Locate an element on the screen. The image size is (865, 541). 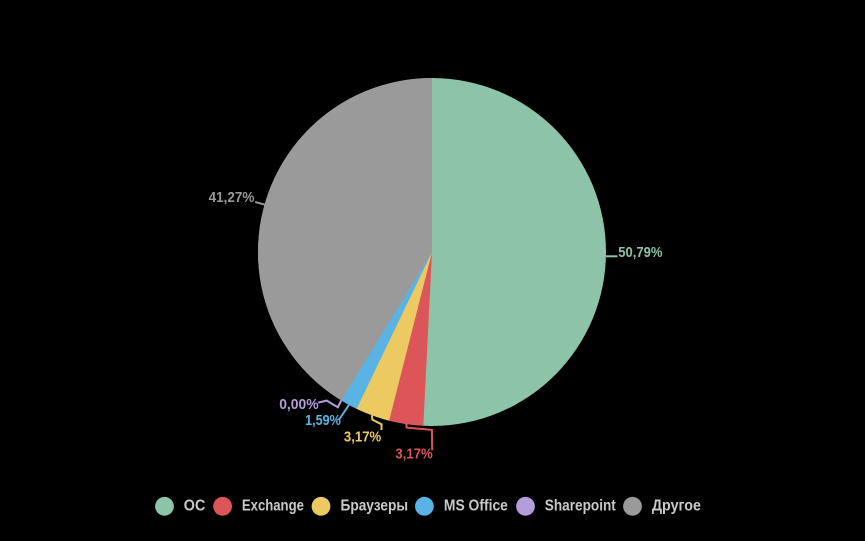
svg-text: Браузеры is located at coordinates (375, 506).